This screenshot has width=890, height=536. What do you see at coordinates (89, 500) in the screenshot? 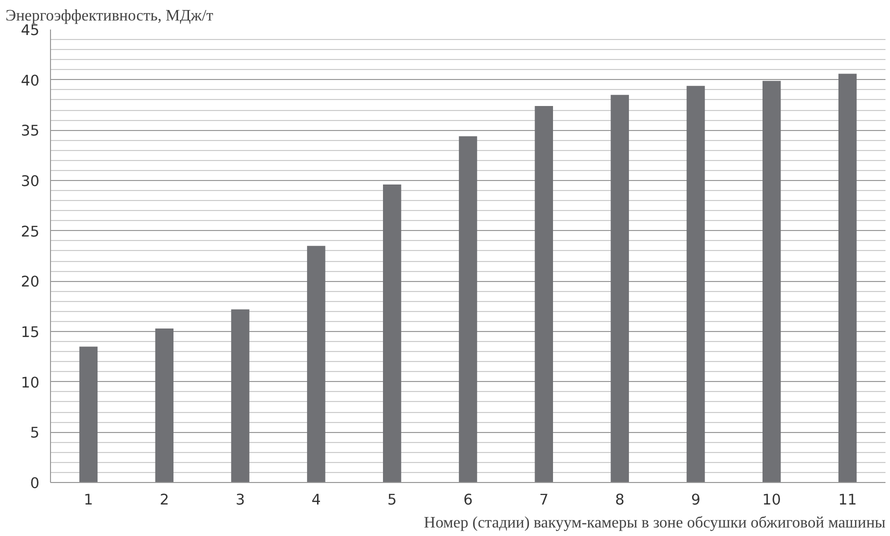
I see `x-tick-label: 1` at bounding box center [89, 500].